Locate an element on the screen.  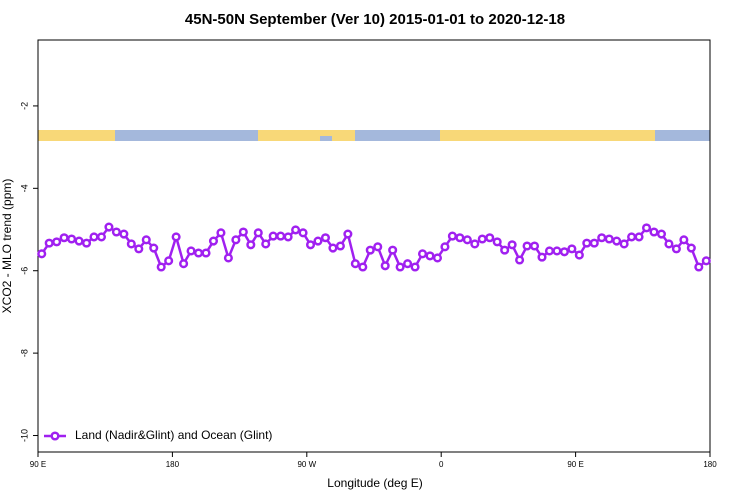
y-tick-label: -10 is located at coordinates (24, 435).